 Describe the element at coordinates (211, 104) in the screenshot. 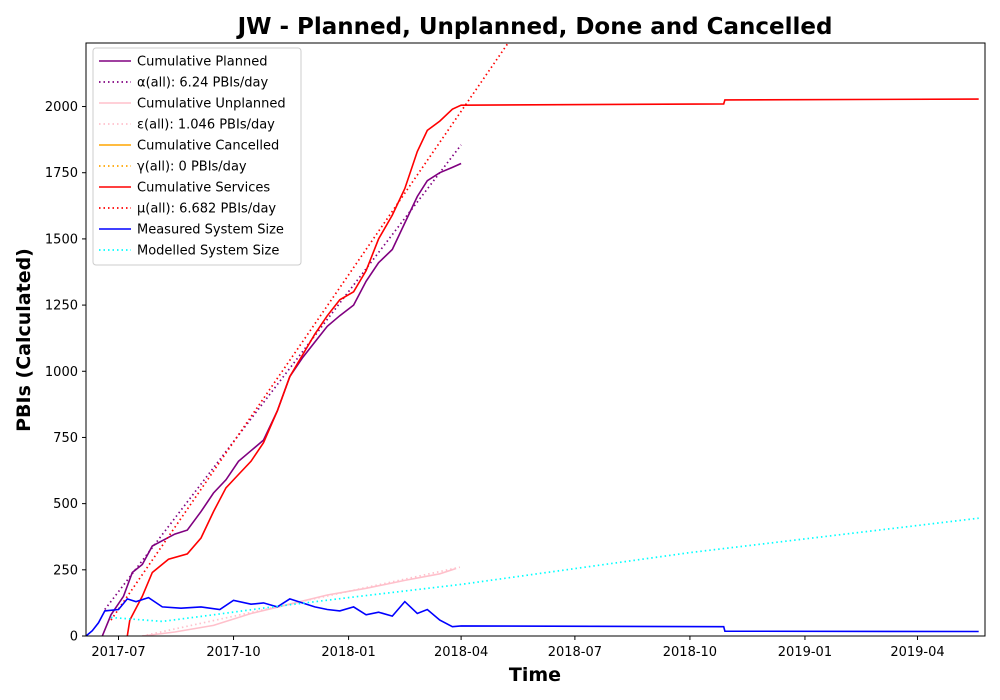

I see `legend-label: Cumulative Unplanned` at that location.